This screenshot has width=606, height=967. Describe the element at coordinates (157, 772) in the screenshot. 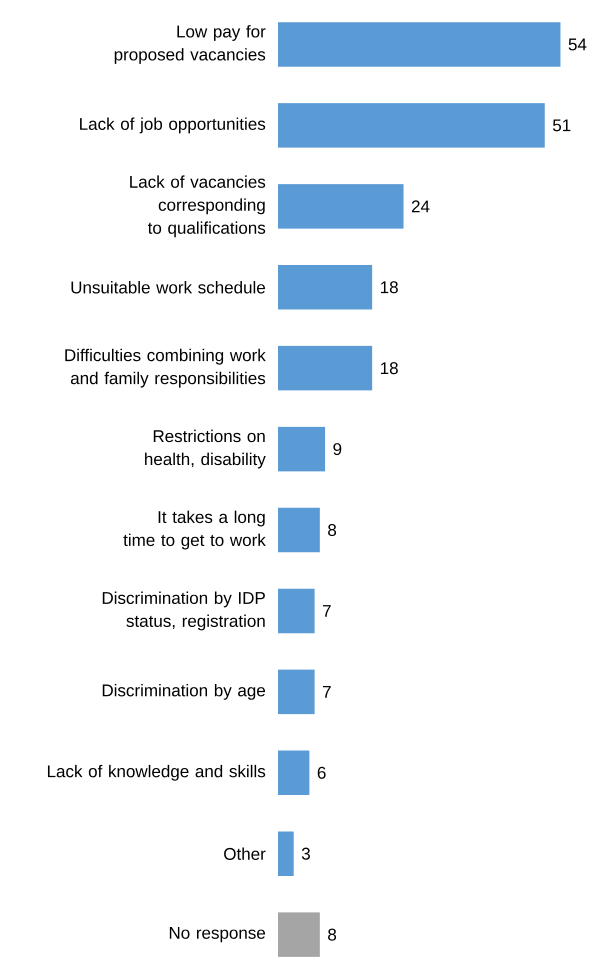

I see `y-tick-label: Lack of knowledge and skills` at that location.